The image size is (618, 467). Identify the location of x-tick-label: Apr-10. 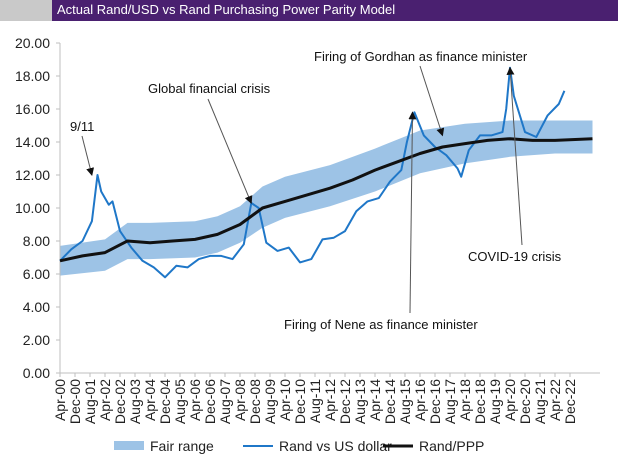
(285, 400).